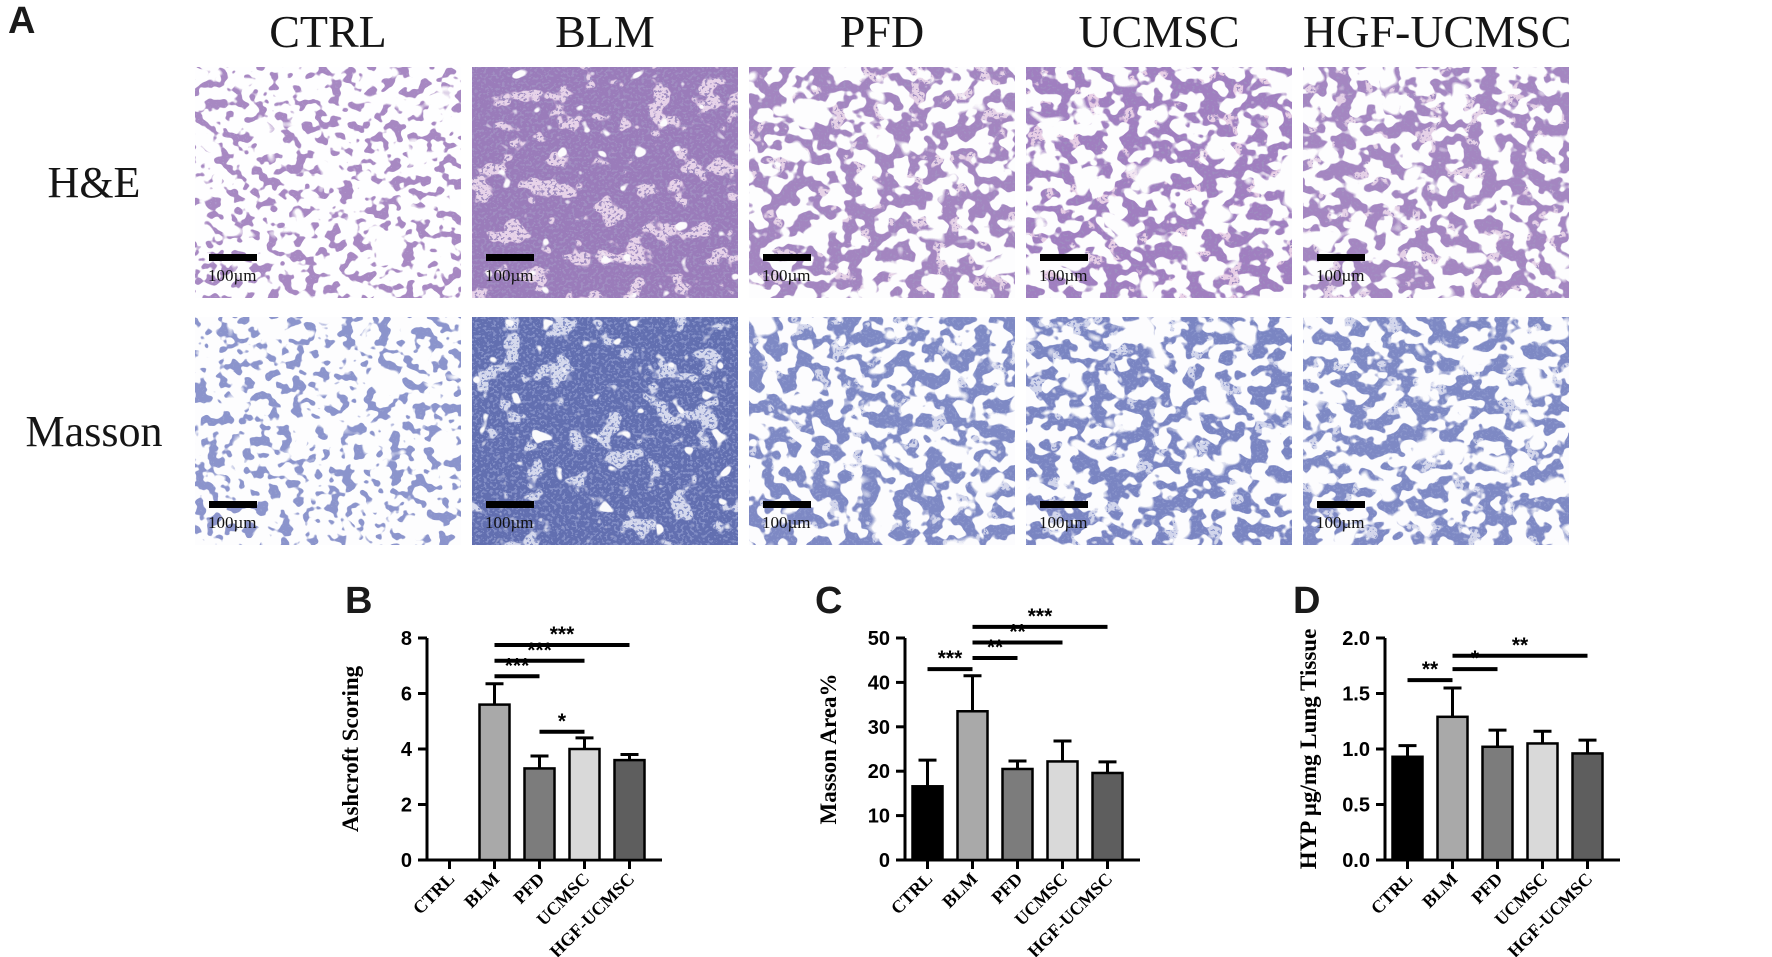  I want to click on row-label-he: H&E, so click(94, 182).